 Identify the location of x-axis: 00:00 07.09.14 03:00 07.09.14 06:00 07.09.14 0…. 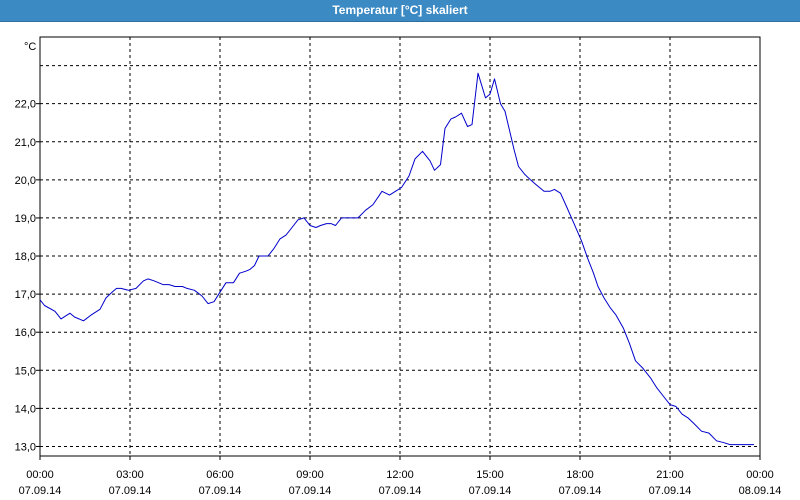
(400, 476).